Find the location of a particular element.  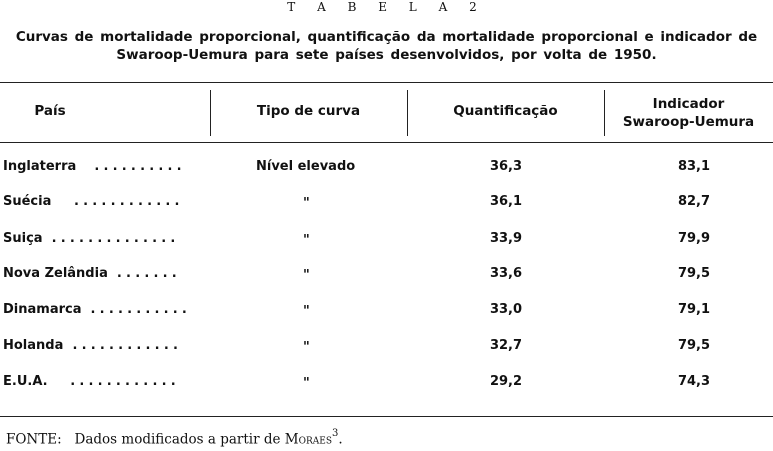

indicador-cell: 74,3 is located at coordinates (694, 381).